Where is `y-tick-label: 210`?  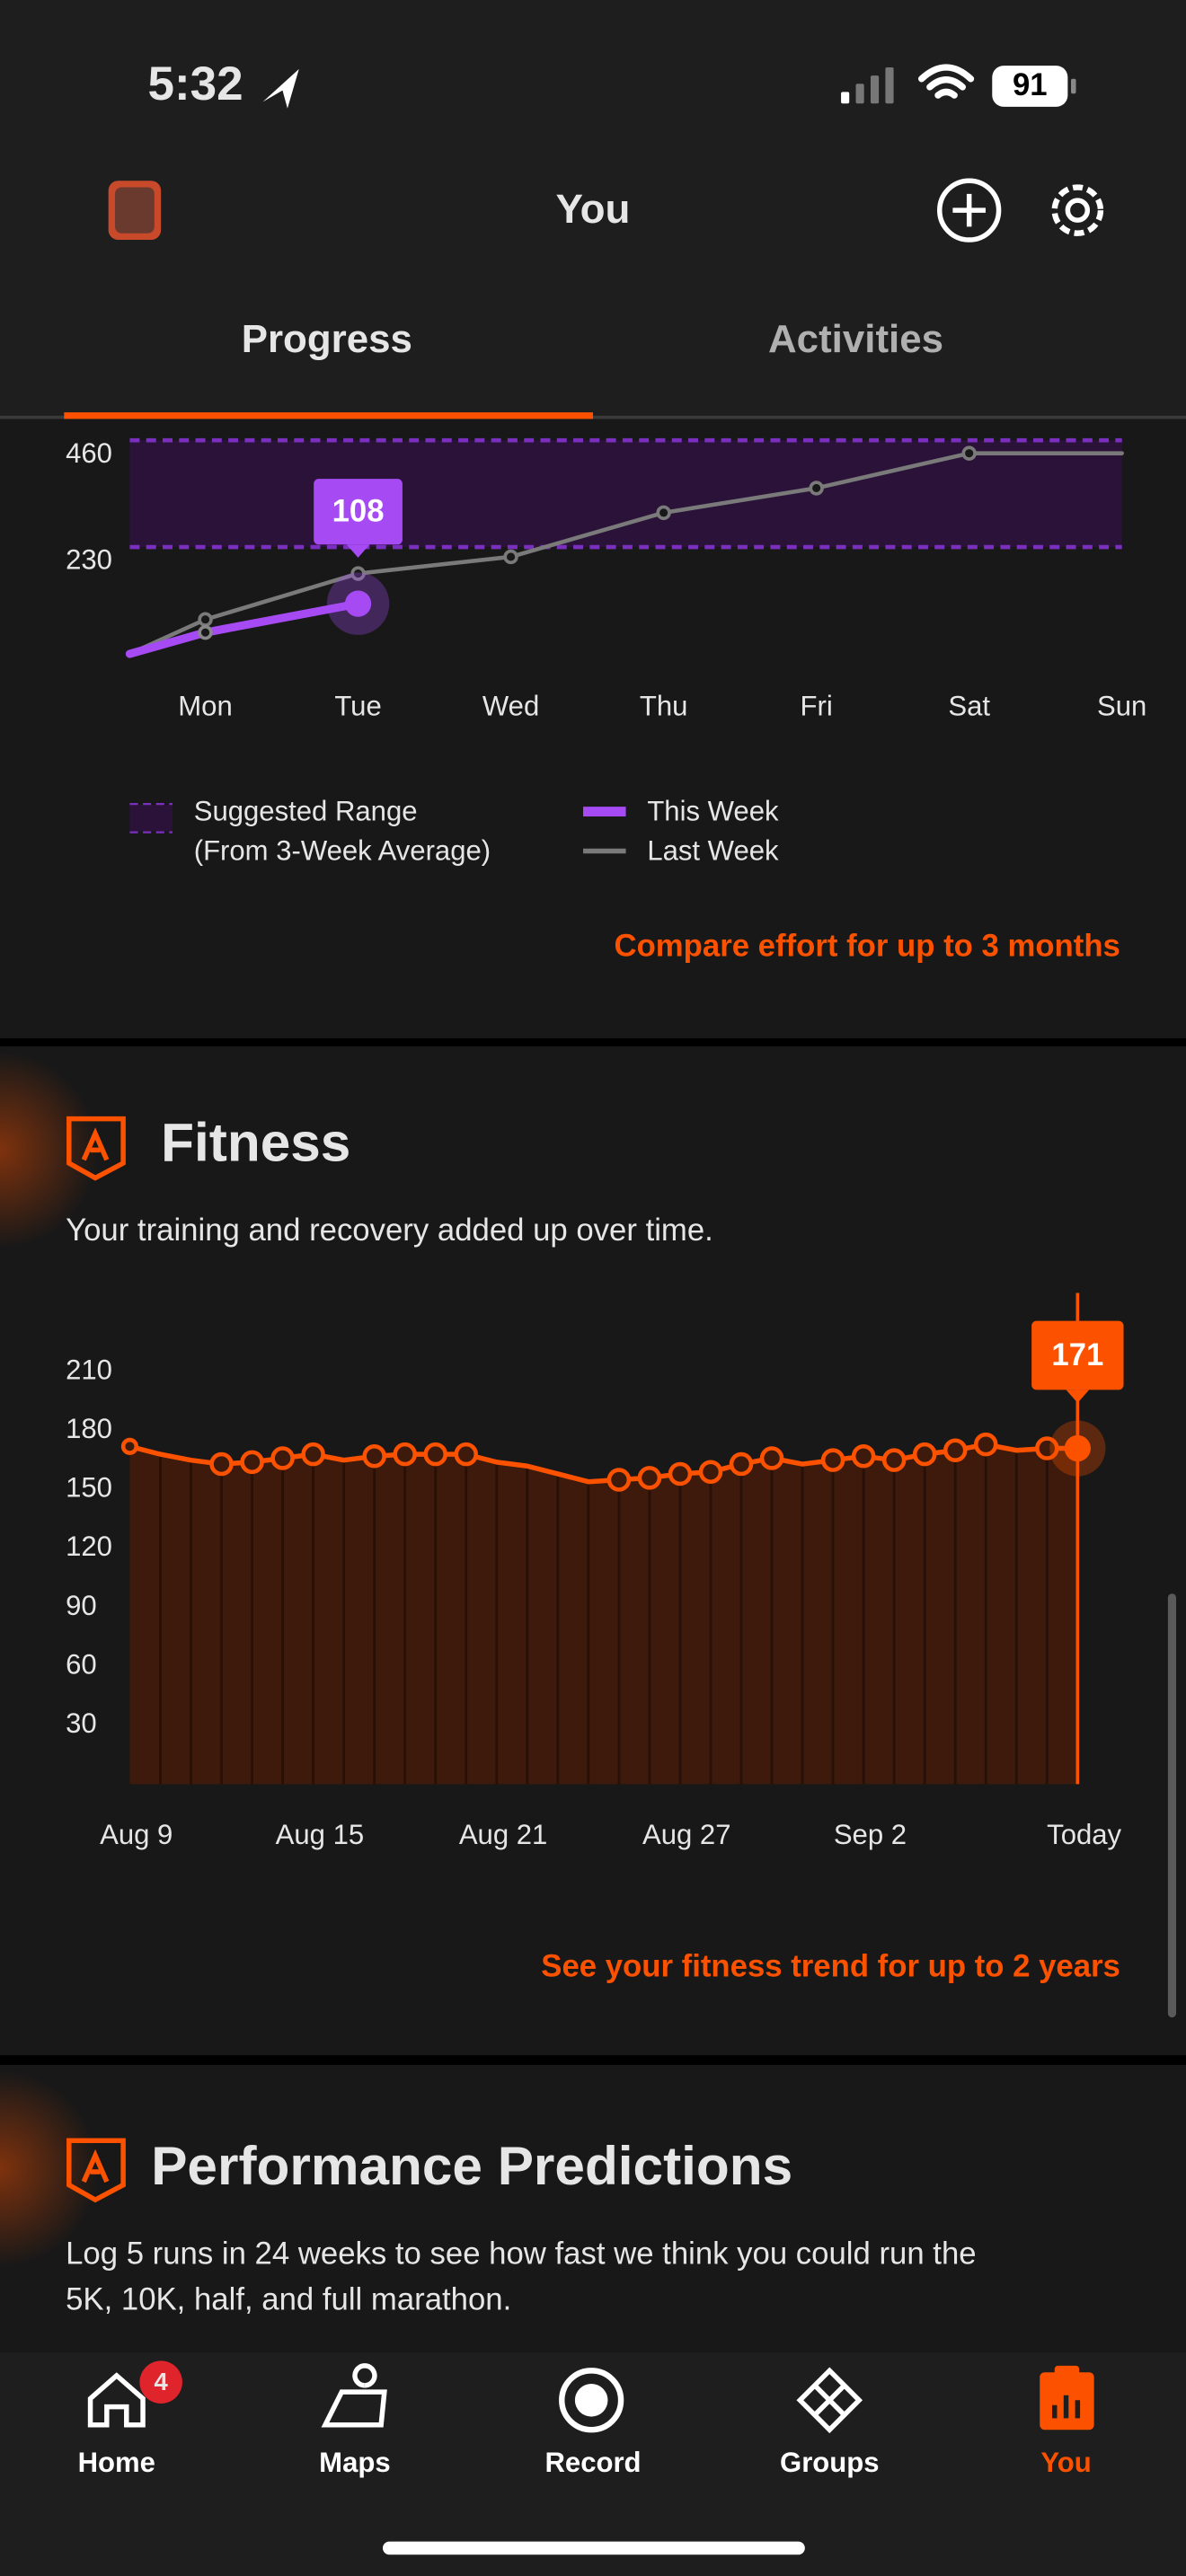
y-tick-label: 210 is located at coordinates (89, 1369).